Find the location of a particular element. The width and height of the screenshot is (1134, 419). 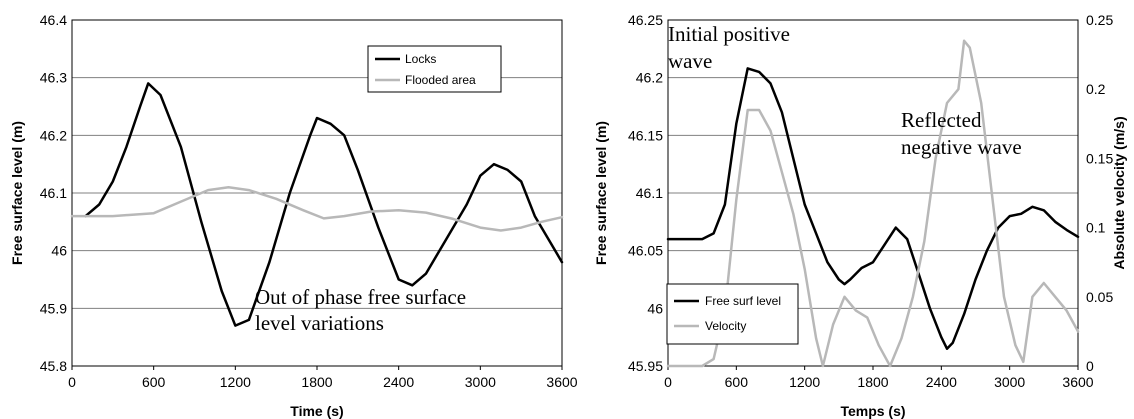

y-tick-label: 46.3 is located at coordinates (53, 78).